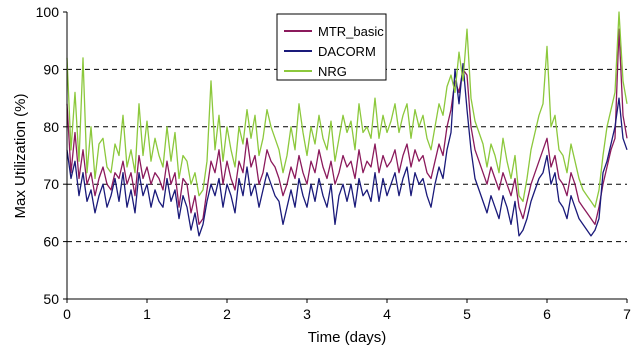  Describe the element at coordinates (627, 314) in the screenshot. I see `x-tick-label: 7` at that location.